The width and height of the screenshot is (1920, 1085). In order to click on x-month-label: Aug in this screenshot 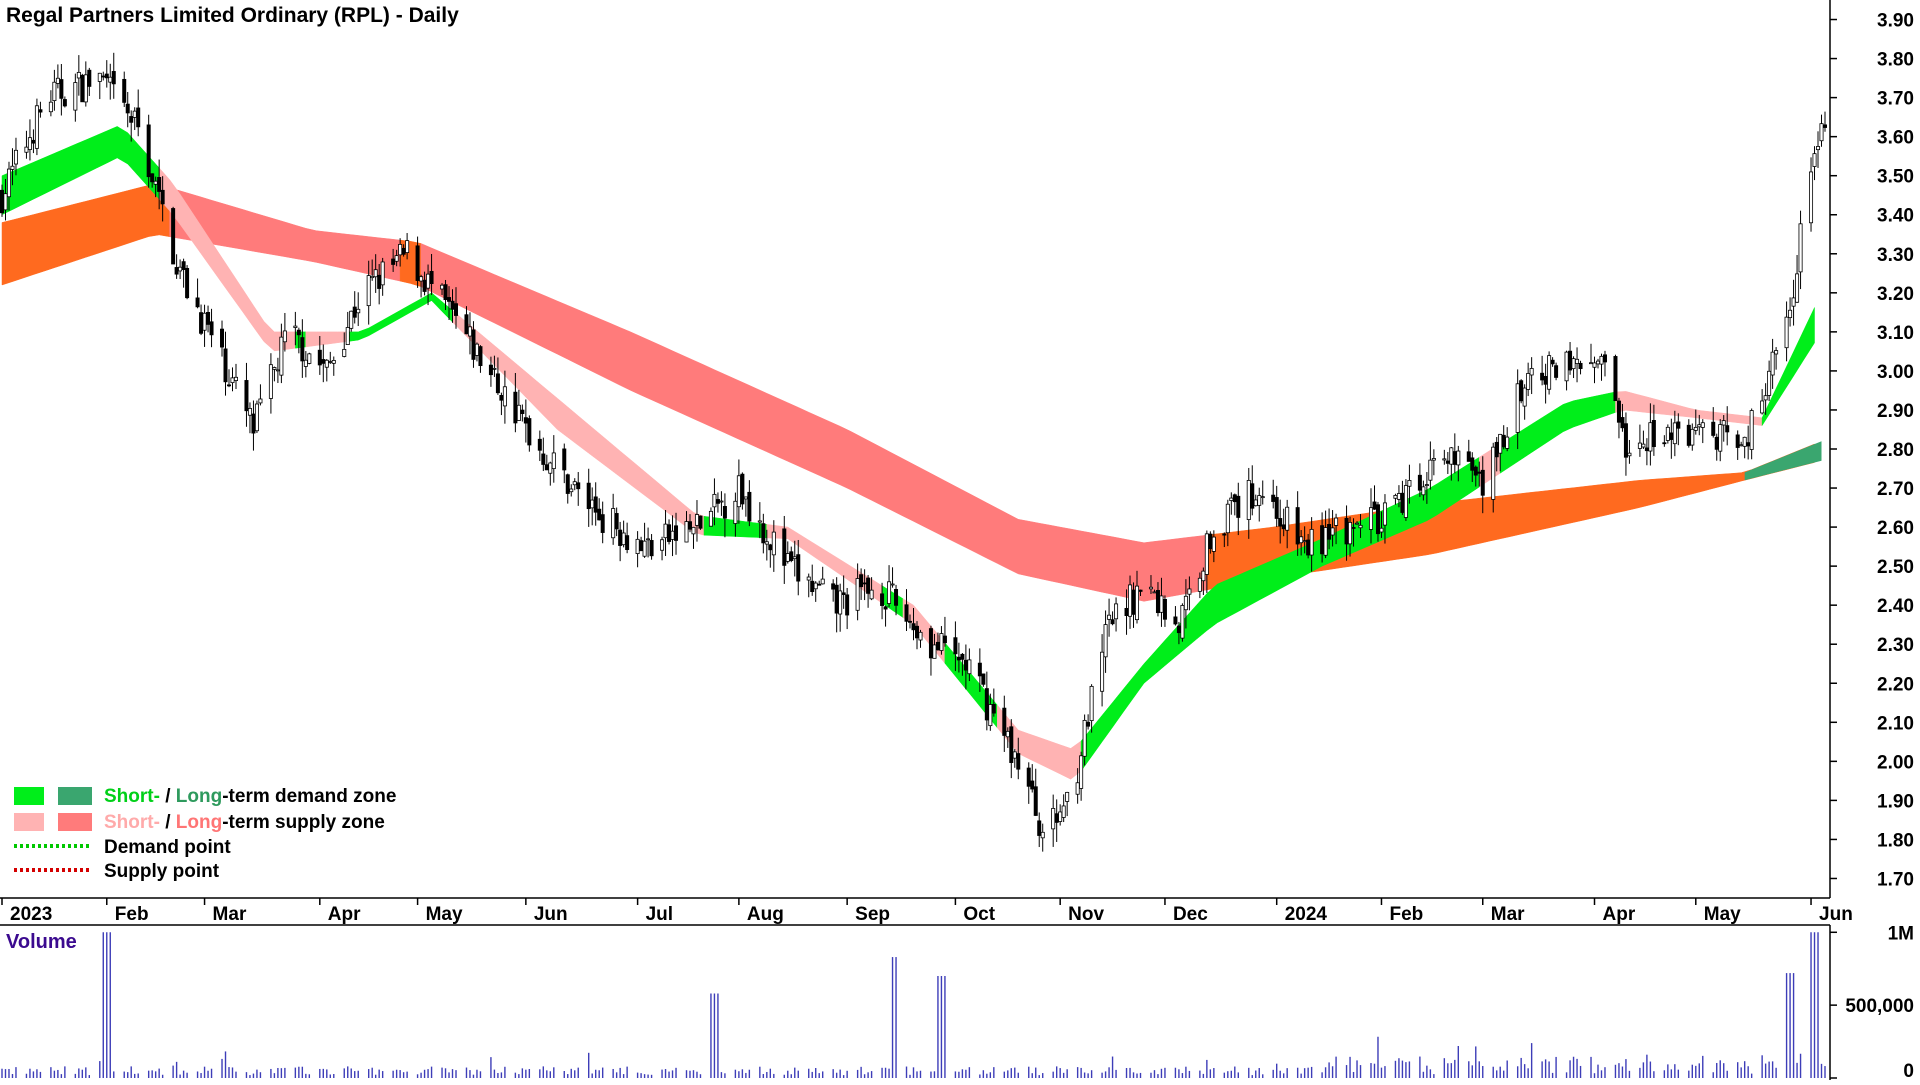, I will do `click(765, 914)`.